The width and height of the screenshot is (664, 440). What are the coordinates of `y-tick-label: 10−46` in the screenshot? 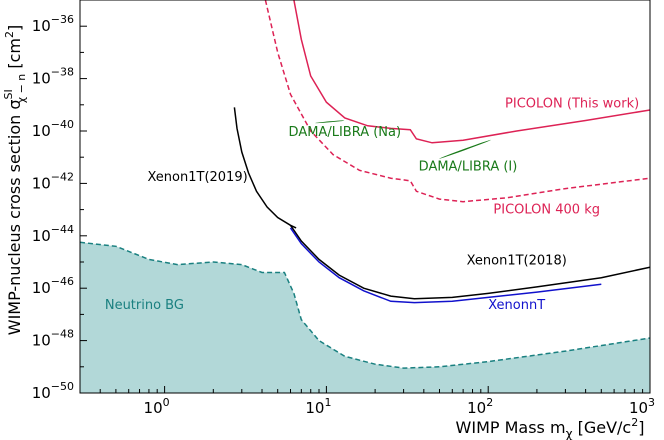 It's located at (53, 286).